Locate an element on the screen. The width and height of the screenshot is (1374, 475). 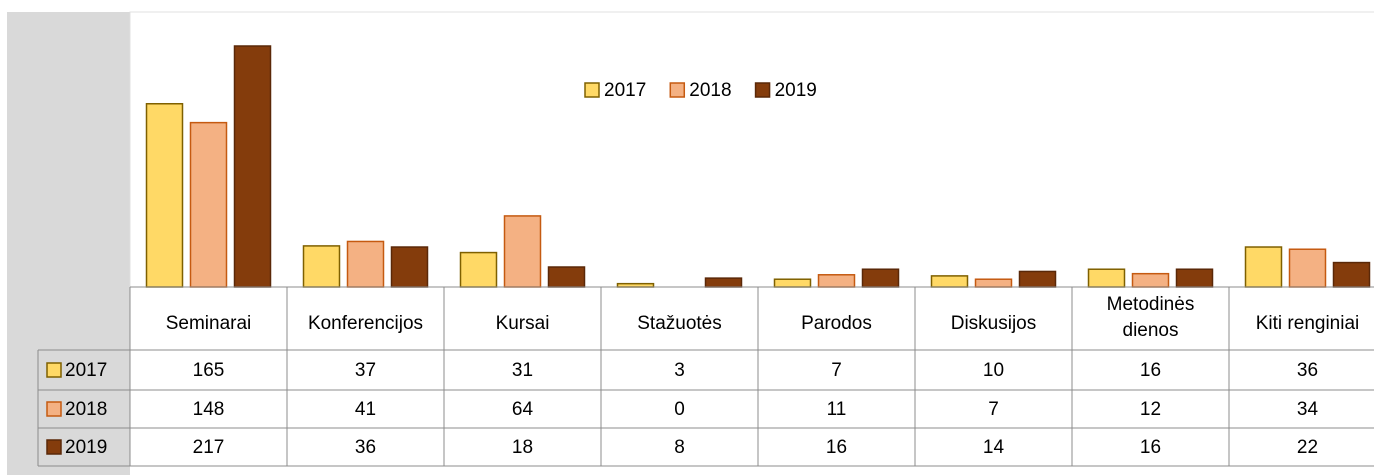
cell-value: 64 is located at coordinates (523, 409).